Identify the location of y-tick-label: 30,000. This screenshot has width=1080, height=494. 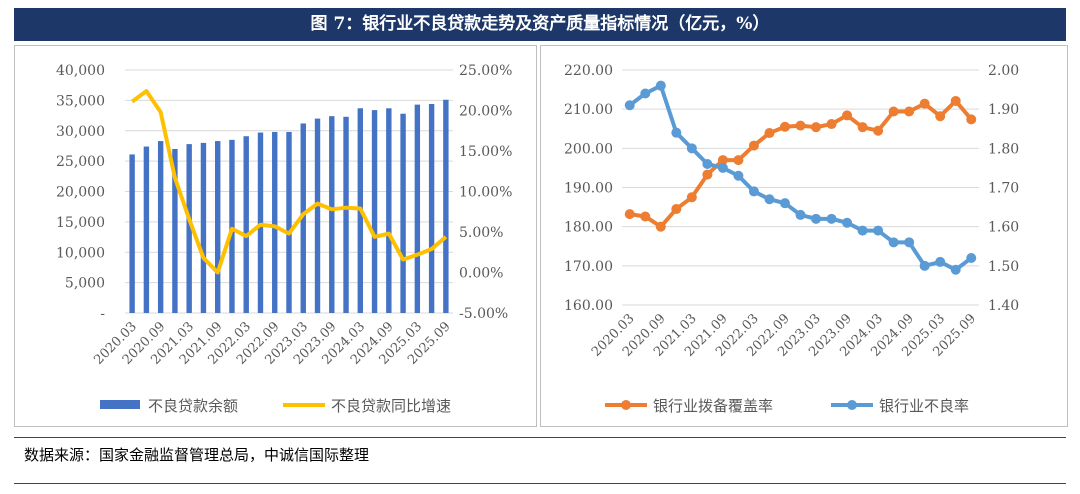
(80, 132).